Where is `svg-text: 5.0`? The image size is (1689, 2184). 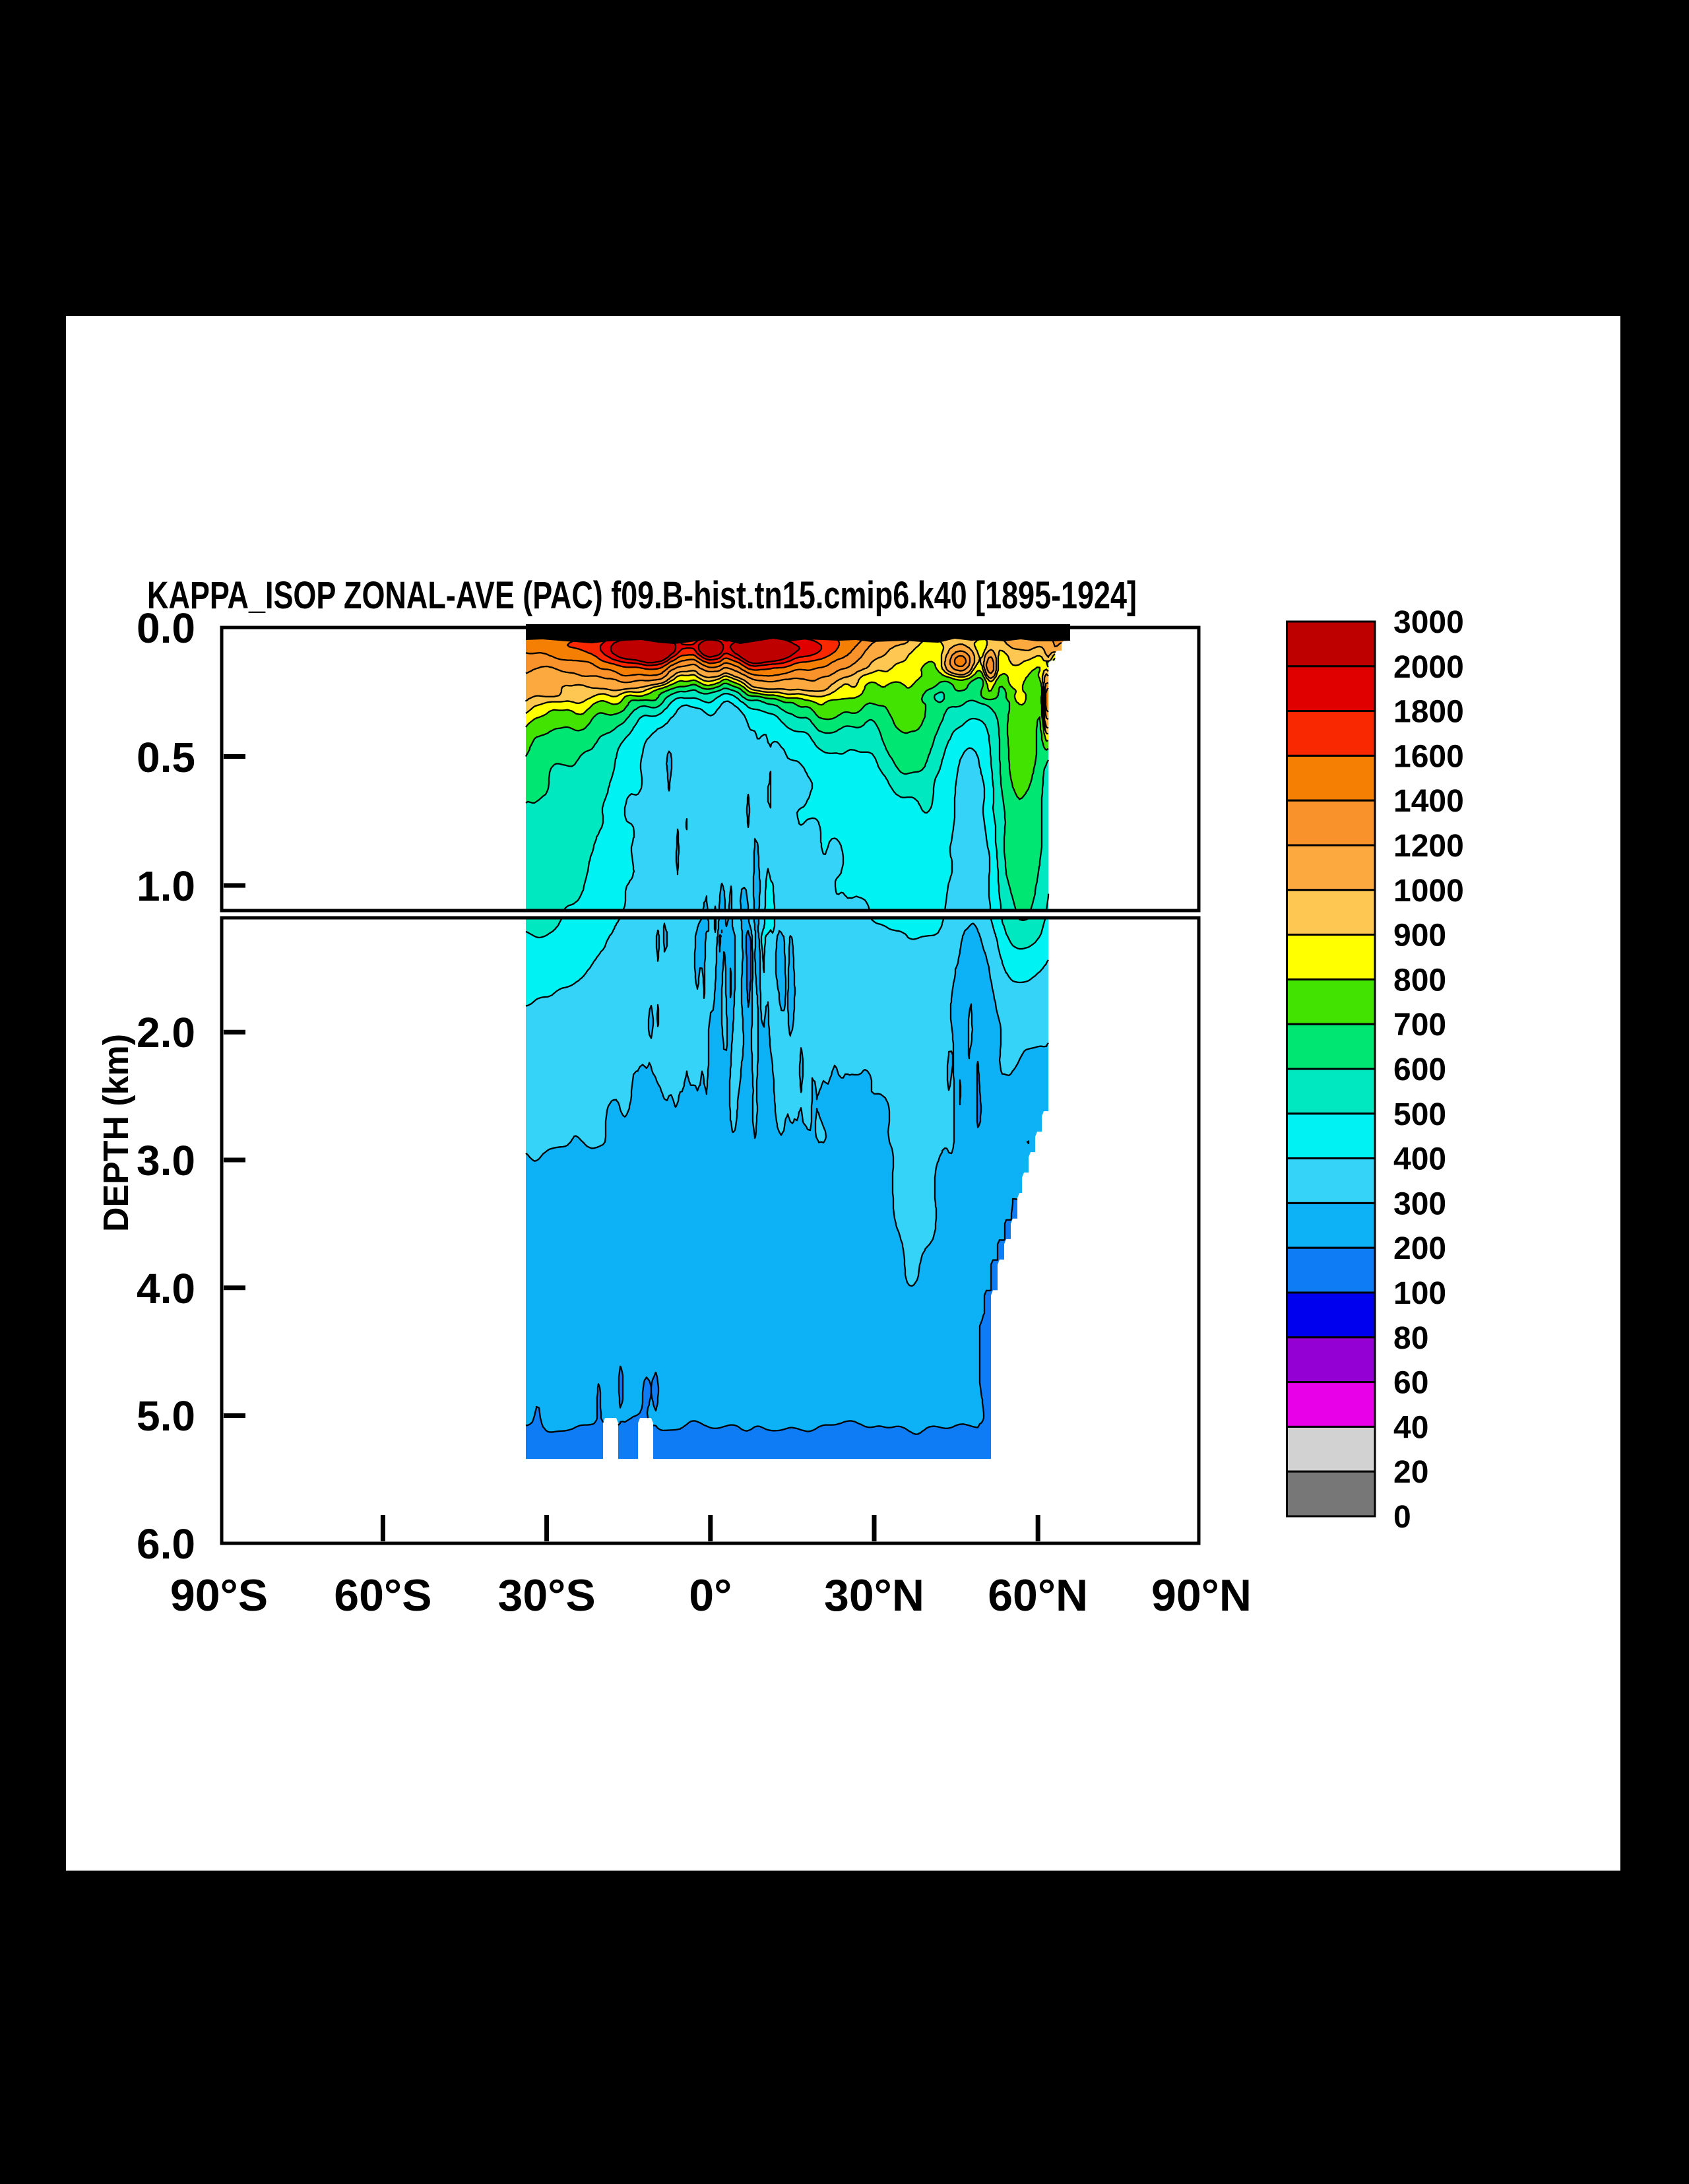
svg-text: 5.0 is located at coordinates (166, 1416).